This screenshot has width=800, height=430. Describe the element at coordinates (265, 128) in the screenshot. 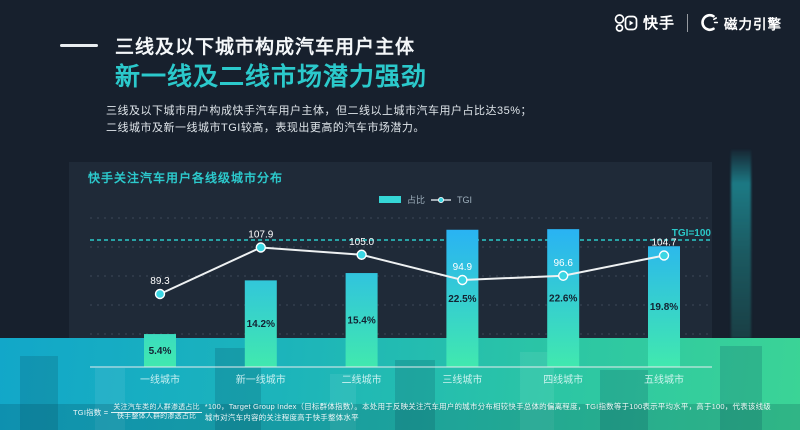

I see `intro-line-2: 二线城市及新一线城市TGI较高，表现出更高的汽车市场潜力。` at that location.